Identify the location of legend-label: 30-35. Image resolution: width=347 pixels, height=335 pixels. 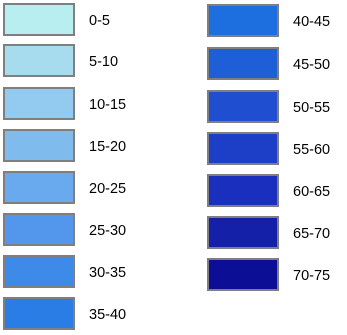
(108, 273).